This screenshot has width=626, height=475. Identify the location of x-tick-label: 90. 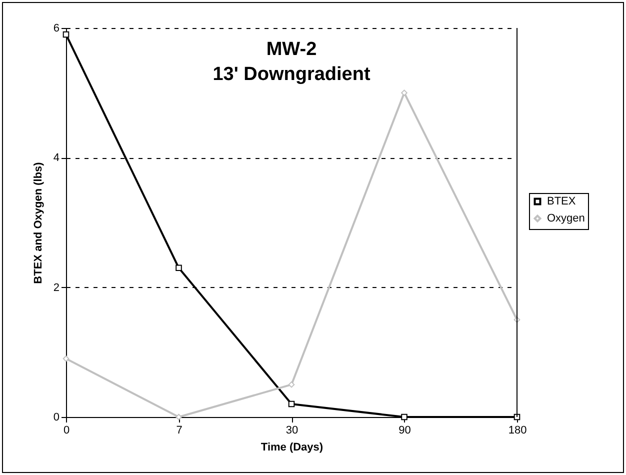
(404, 430).